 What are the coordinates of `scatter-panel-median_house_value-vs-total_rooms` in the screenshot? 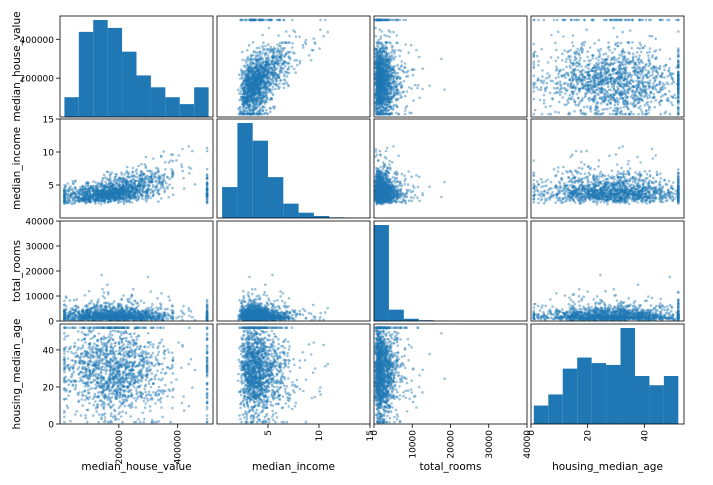 It's located at (409, 67).